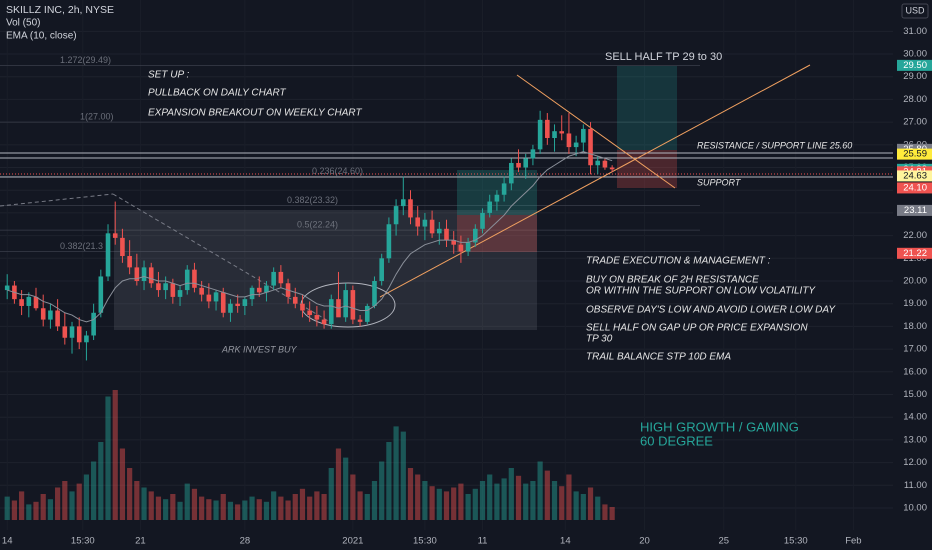 This screenshot has height=550, width=932. Describe the element at coordinates (915, 253) in the screenshot. I see `price-label: 21.22` at that location.